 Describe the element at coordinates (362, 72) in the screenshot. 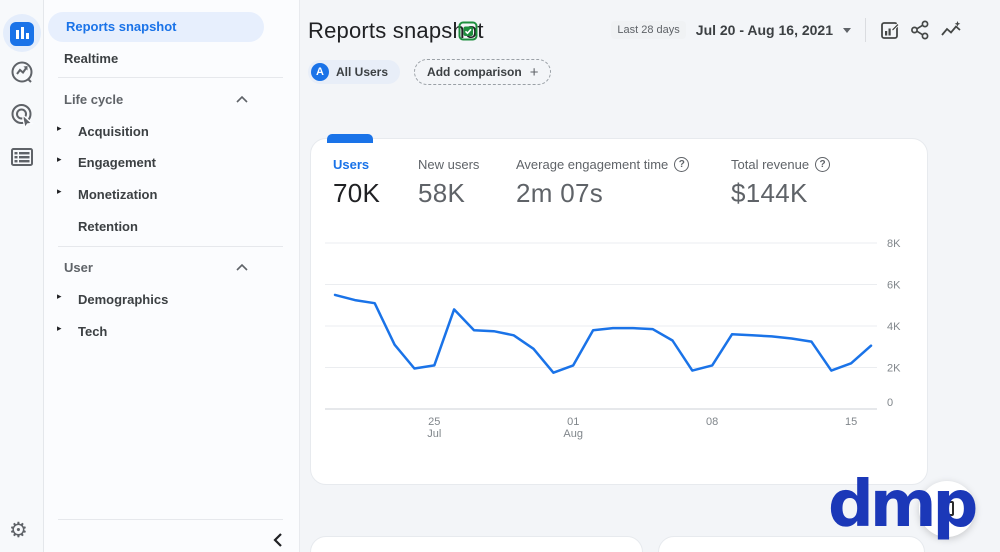

I see `all-users-label: All Users` at that location.